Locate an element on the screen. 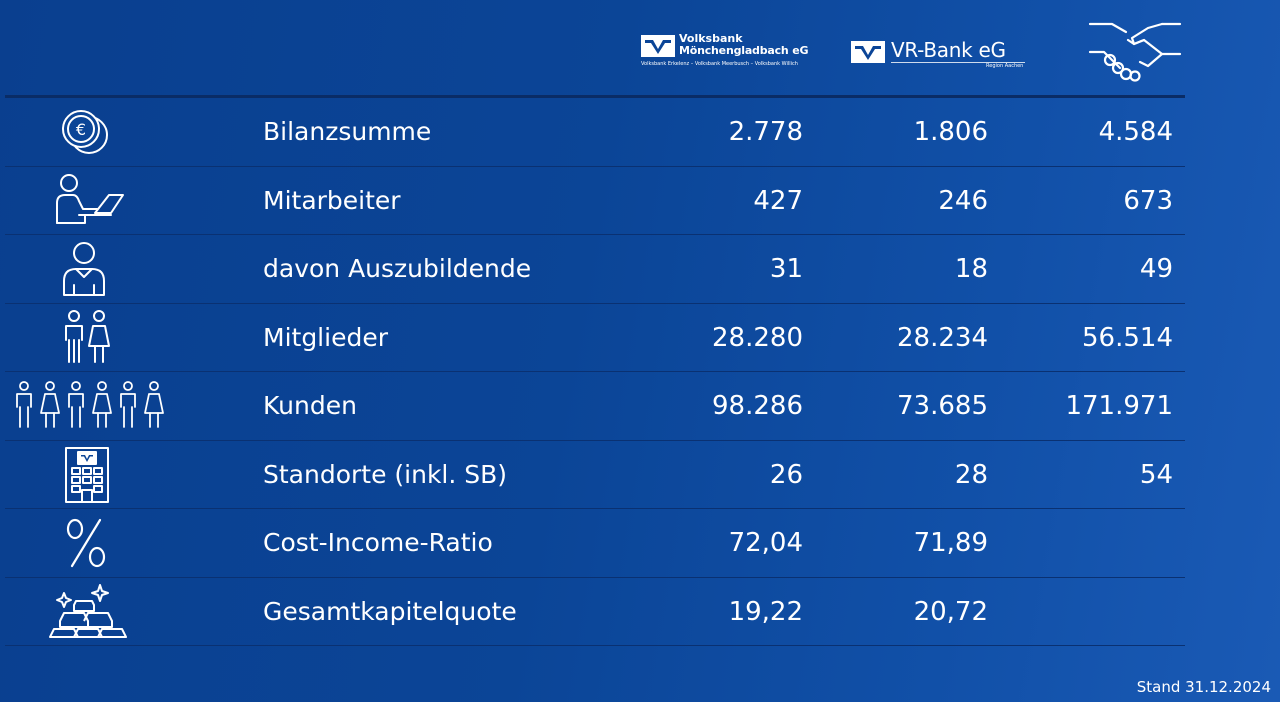 The height and width of the screenshot is (702, 1280). gold-bars-icon is located at coordinates (88, 612).